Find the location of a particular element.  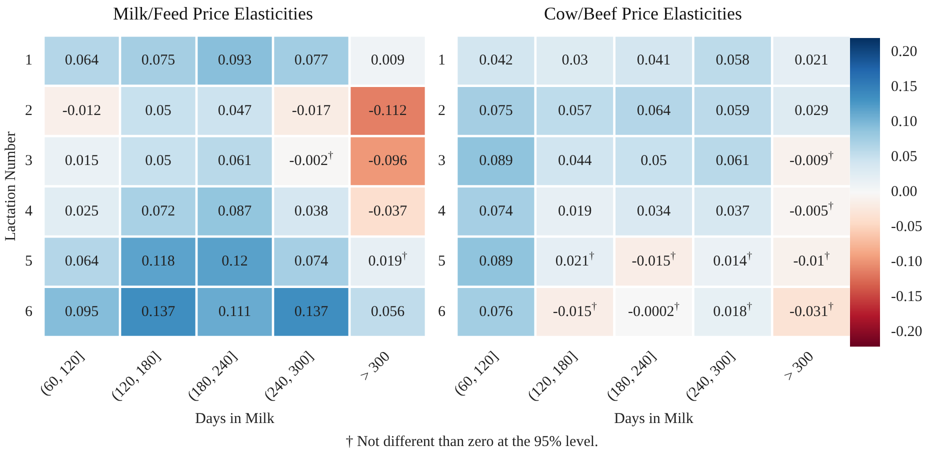

color-bar-label: -0.05 is located at coordinates (906, 226).